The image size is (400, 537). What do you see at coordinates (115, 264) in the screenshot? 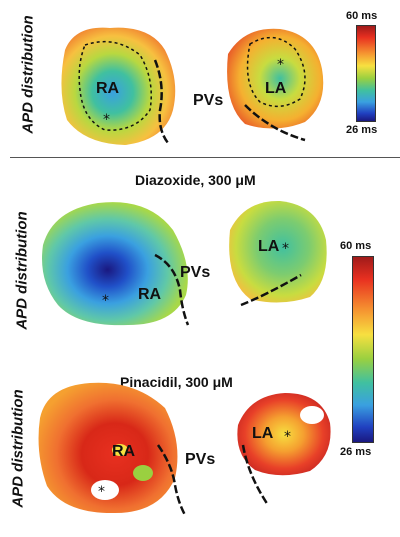
I see `diazoxide-ra-map: *` at bounding box center [115, 264].